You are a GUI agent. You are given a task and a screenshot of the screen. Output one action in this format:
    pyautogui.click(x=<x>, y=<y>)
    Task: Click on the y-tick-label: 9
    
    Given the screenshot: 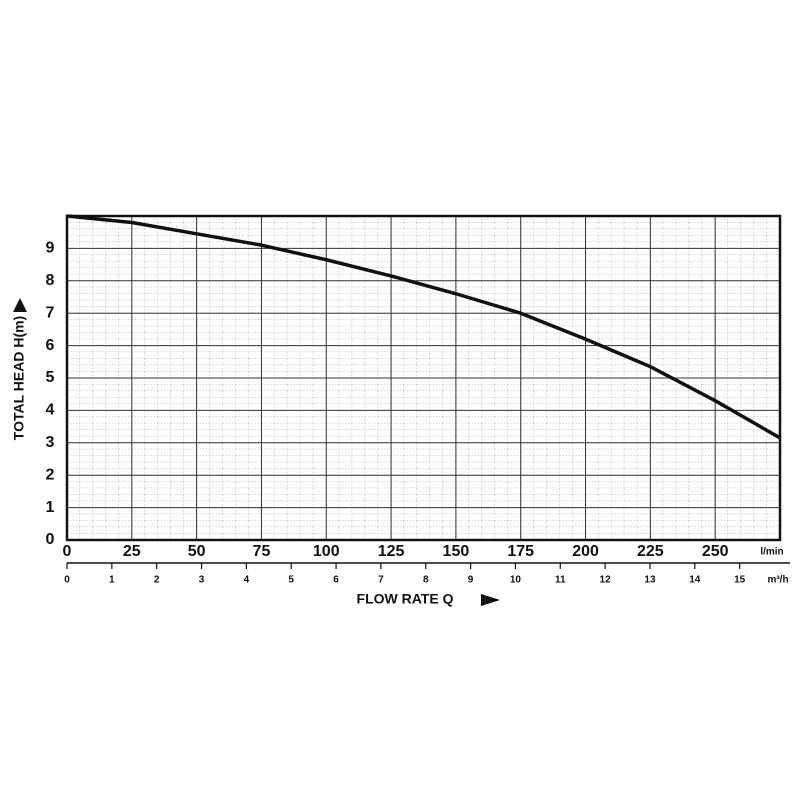 What is the action you would take?
    pyautogui.click(x=50, y=248)
    